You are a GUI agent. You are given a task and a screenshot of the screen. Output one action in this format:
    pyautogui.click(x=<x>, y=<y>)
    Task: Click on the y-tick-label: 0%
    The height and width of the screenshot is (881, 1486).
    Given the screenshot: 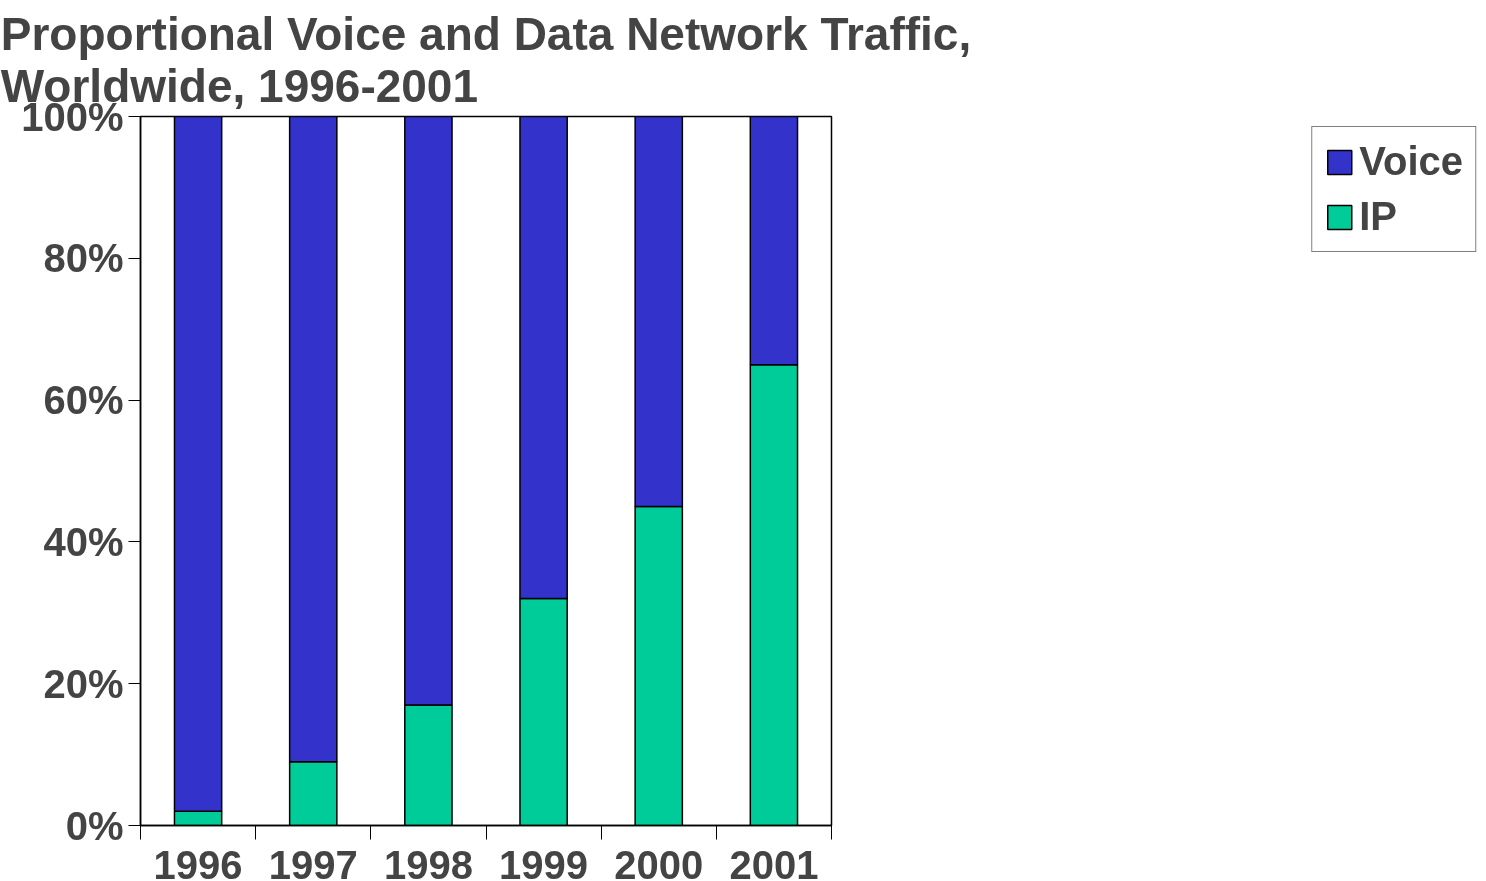 What is the action you would take?
    pyautogui.click(x=94, y=825)
    